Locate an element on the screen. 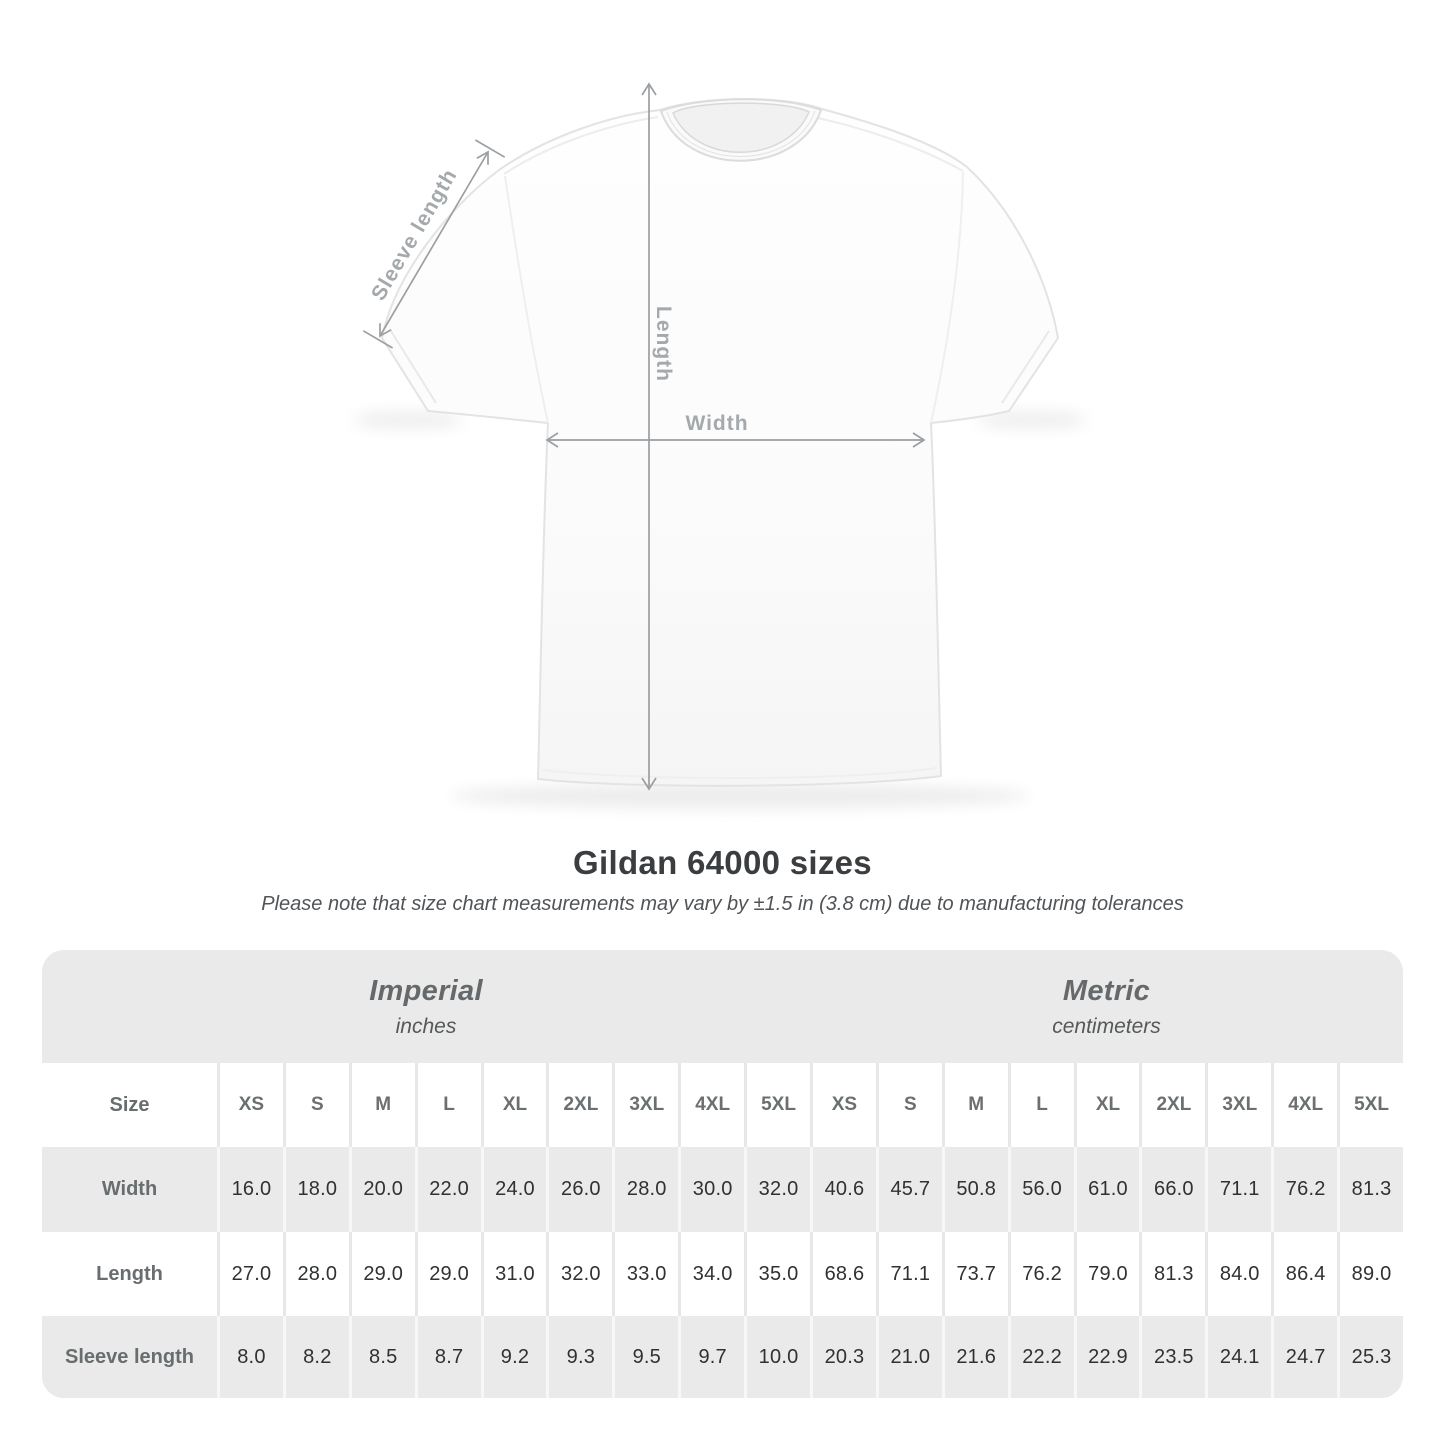  imperial-header: Imperial inches is located at coordinates (426, 1006).